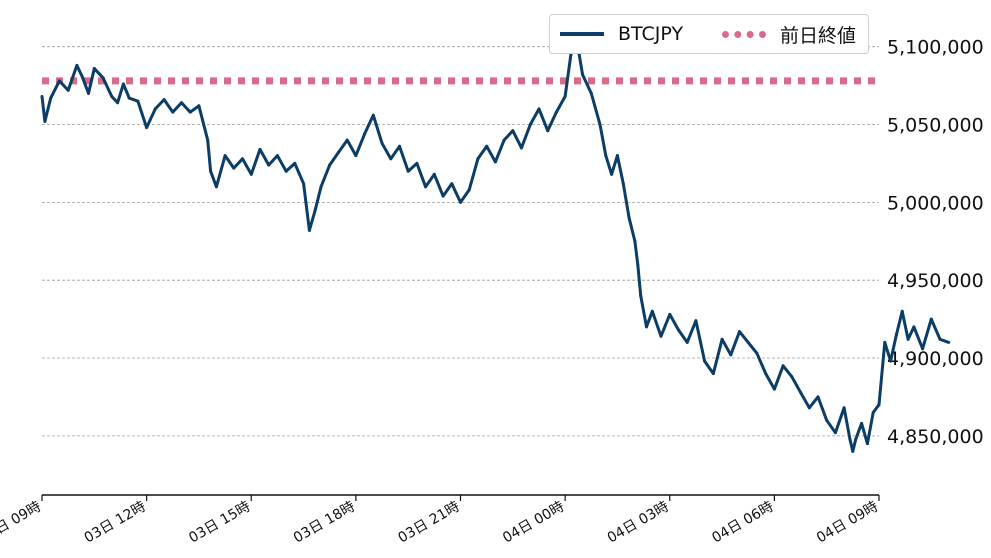 This screenshot has height=558, width=991. I want to click on legend-swatch-solid-line, so click(582, 34).